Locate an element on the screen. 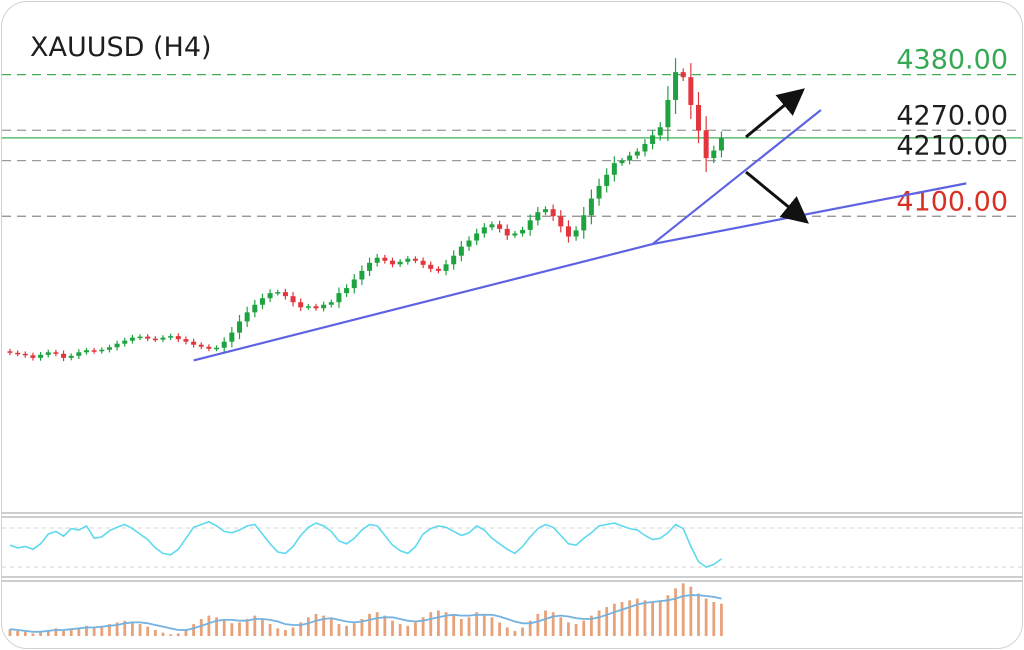  oscillator-panel is located at coordinates (365, 544).